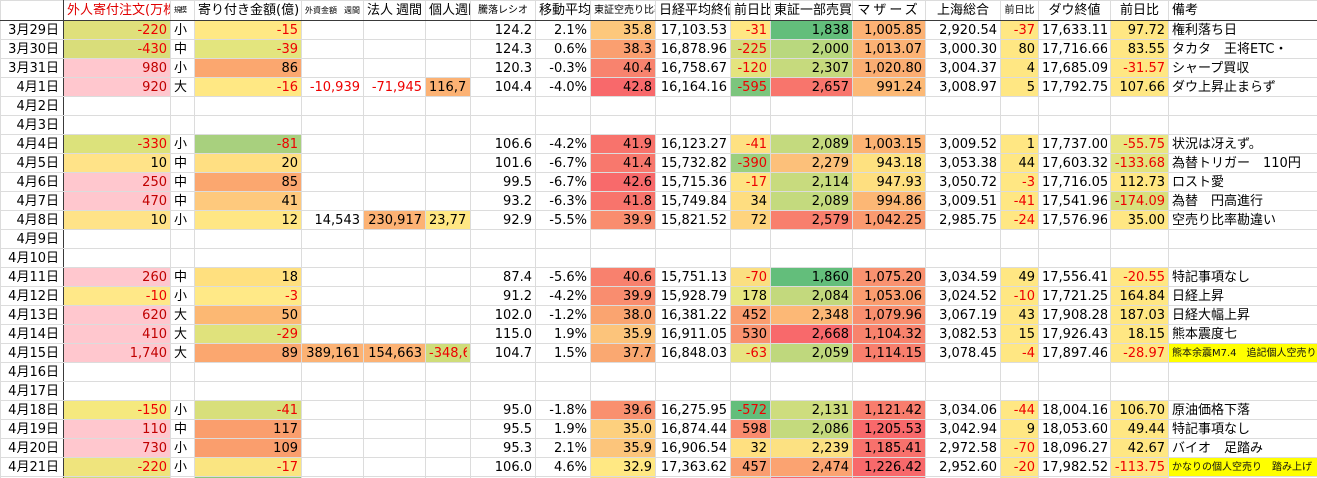 The height and width of the screenshot is (478, 1317). I want to click on cell-dow_close: 17,792.75, so click(1074, 87).